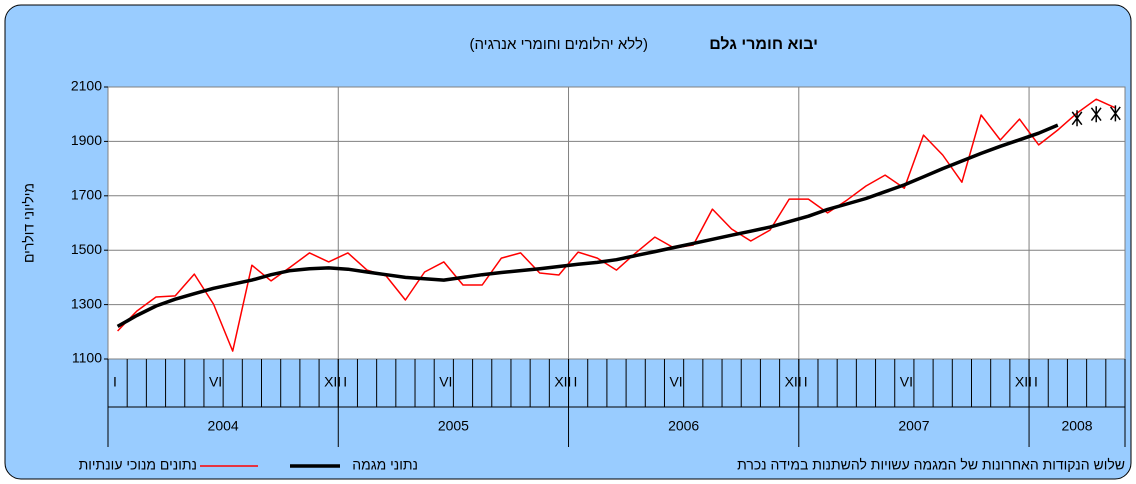 The width and height of the screenshot is (1136, 484). Describe the element at coordinates (86, 195) in the screenshot. I see `y-tick-label: 1700` at that location.